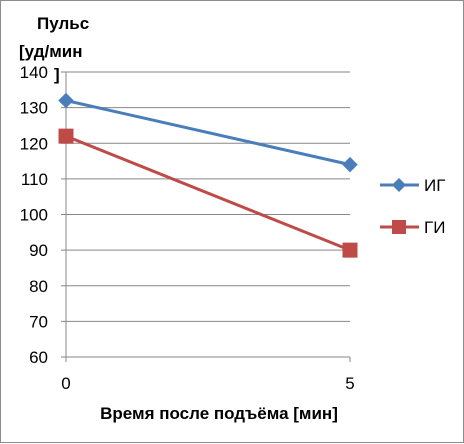 The width and height of the screenshot is (464, 444). I want to click on x-tick-label-0: 0, so click(65, 383).